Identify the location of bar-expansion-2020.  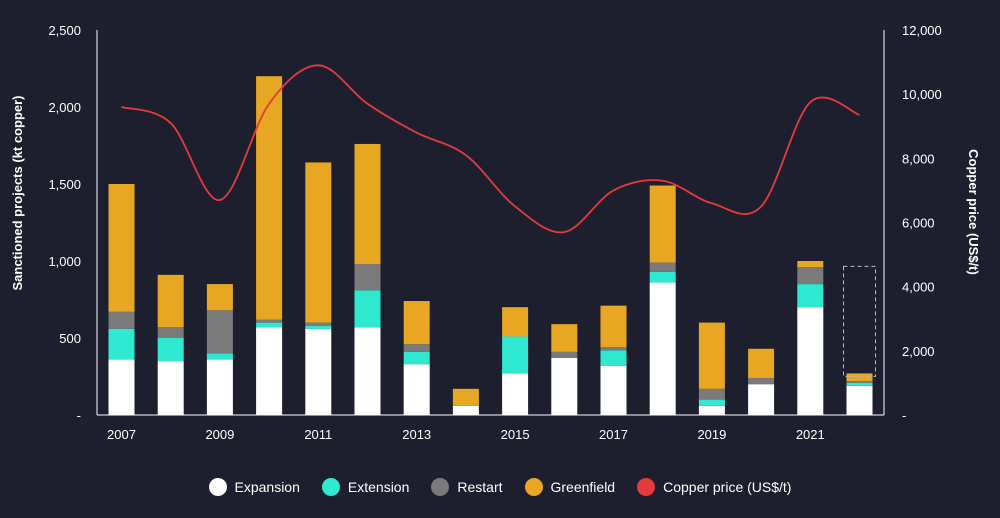
(761, 399).